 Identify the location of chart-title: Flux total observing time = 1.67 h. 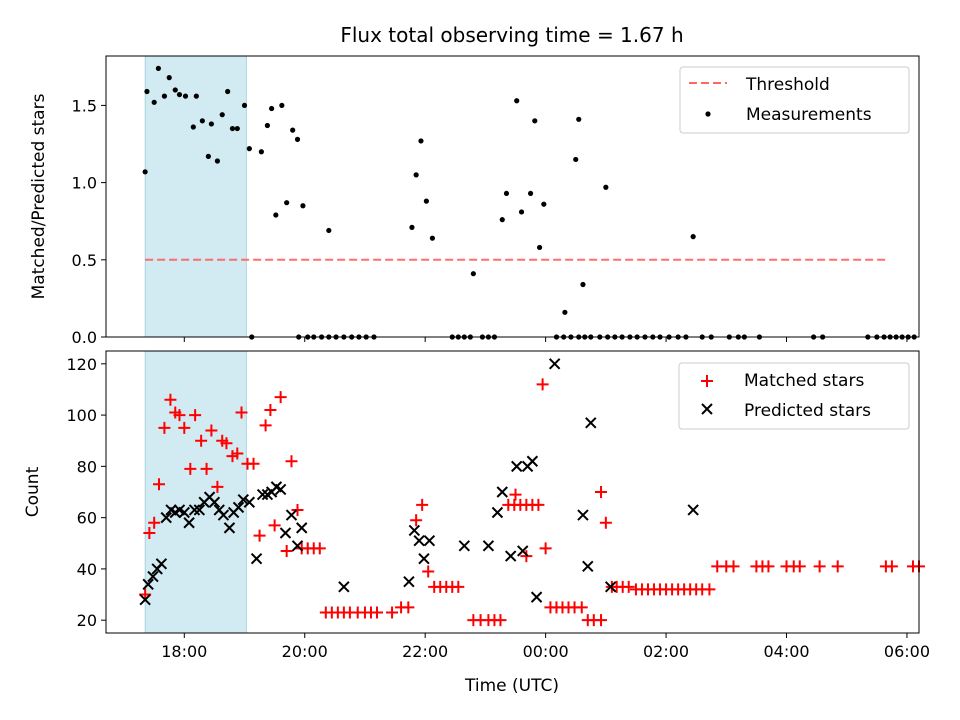
(511, 35).